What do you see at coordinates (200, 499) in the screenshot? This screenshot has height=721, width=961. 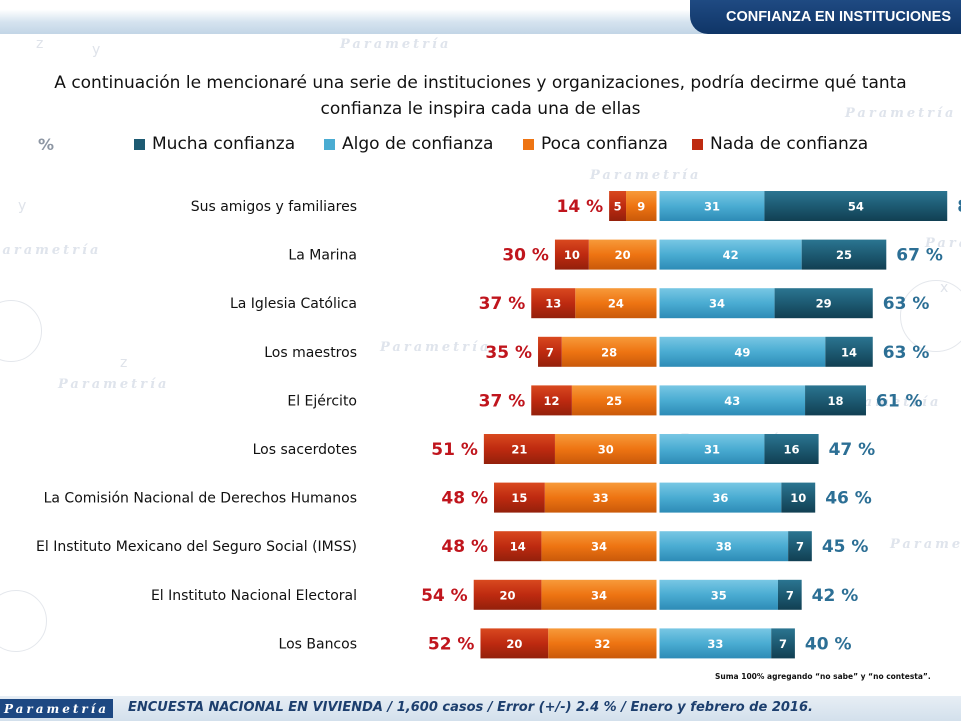 I see `category-label: La Comisión Nacional de Derechos Humanos` at bounding box center [200, 499].